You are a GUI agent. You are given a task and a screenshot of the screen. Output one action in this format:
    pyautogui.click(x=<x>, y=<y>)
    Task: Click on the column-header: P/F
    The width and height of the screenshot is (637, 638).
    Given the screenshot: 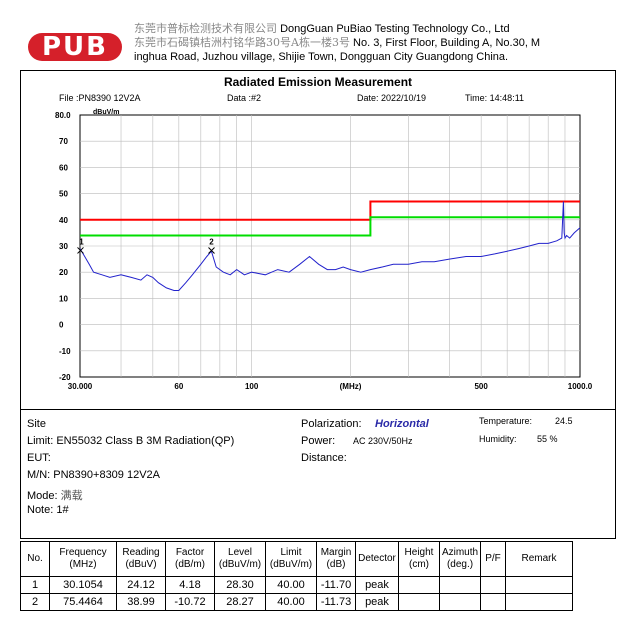 What is the action you would take?
    pyautogui.click(x=493, y=559)
    